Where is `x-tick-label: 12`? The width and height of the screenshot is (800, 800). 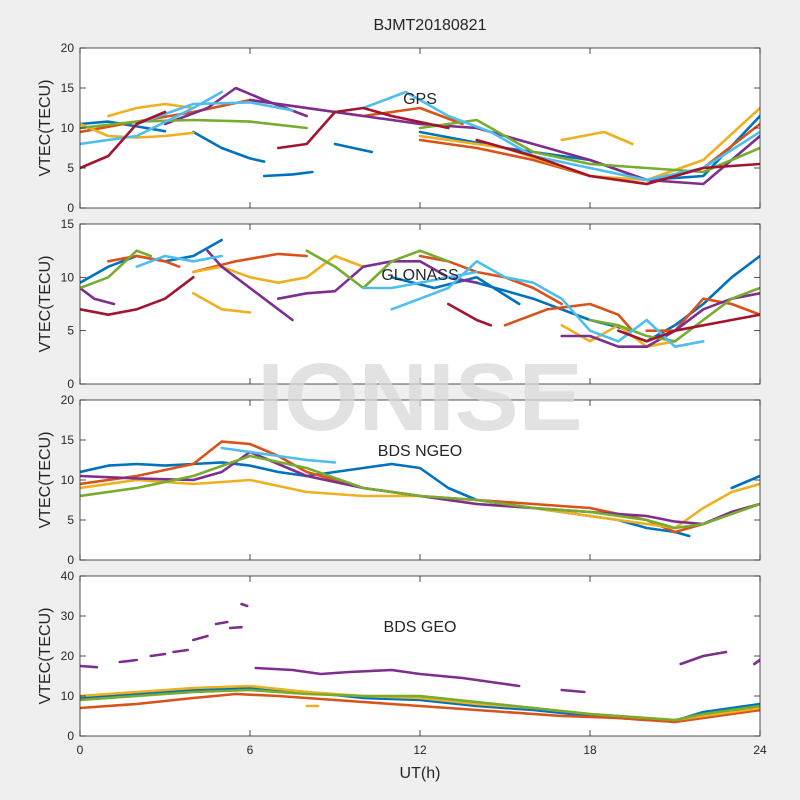
x-tick-label: 12 is located at coordinates (420, 750).